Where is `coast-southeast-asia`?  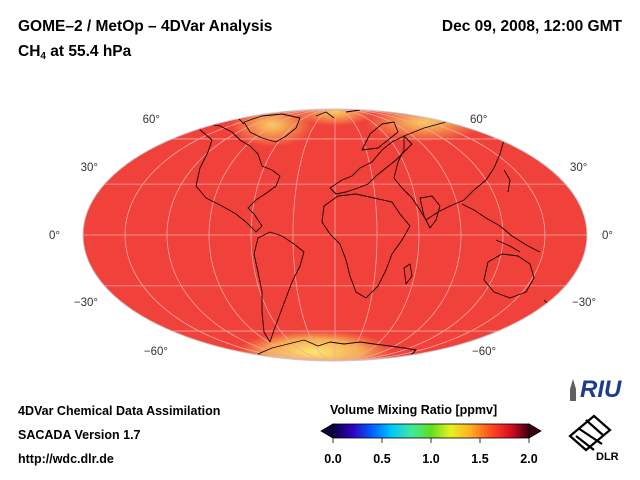 coast-southeast-asia is located at coordinates (501, 228).